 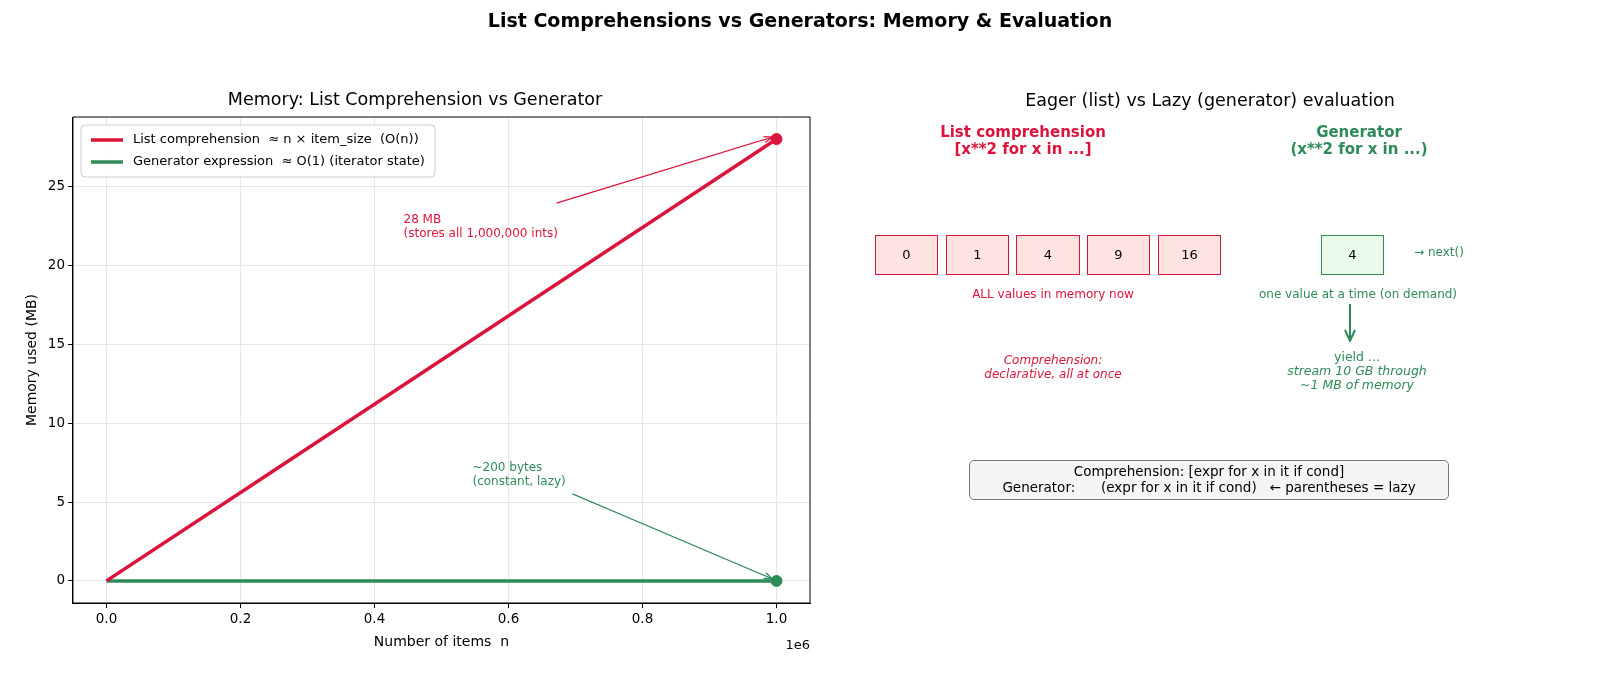 What do you see at coordinates (508, 617) in the screenshot?
I see `x-tick-label: 0.6` at bounding box center [508, 617].